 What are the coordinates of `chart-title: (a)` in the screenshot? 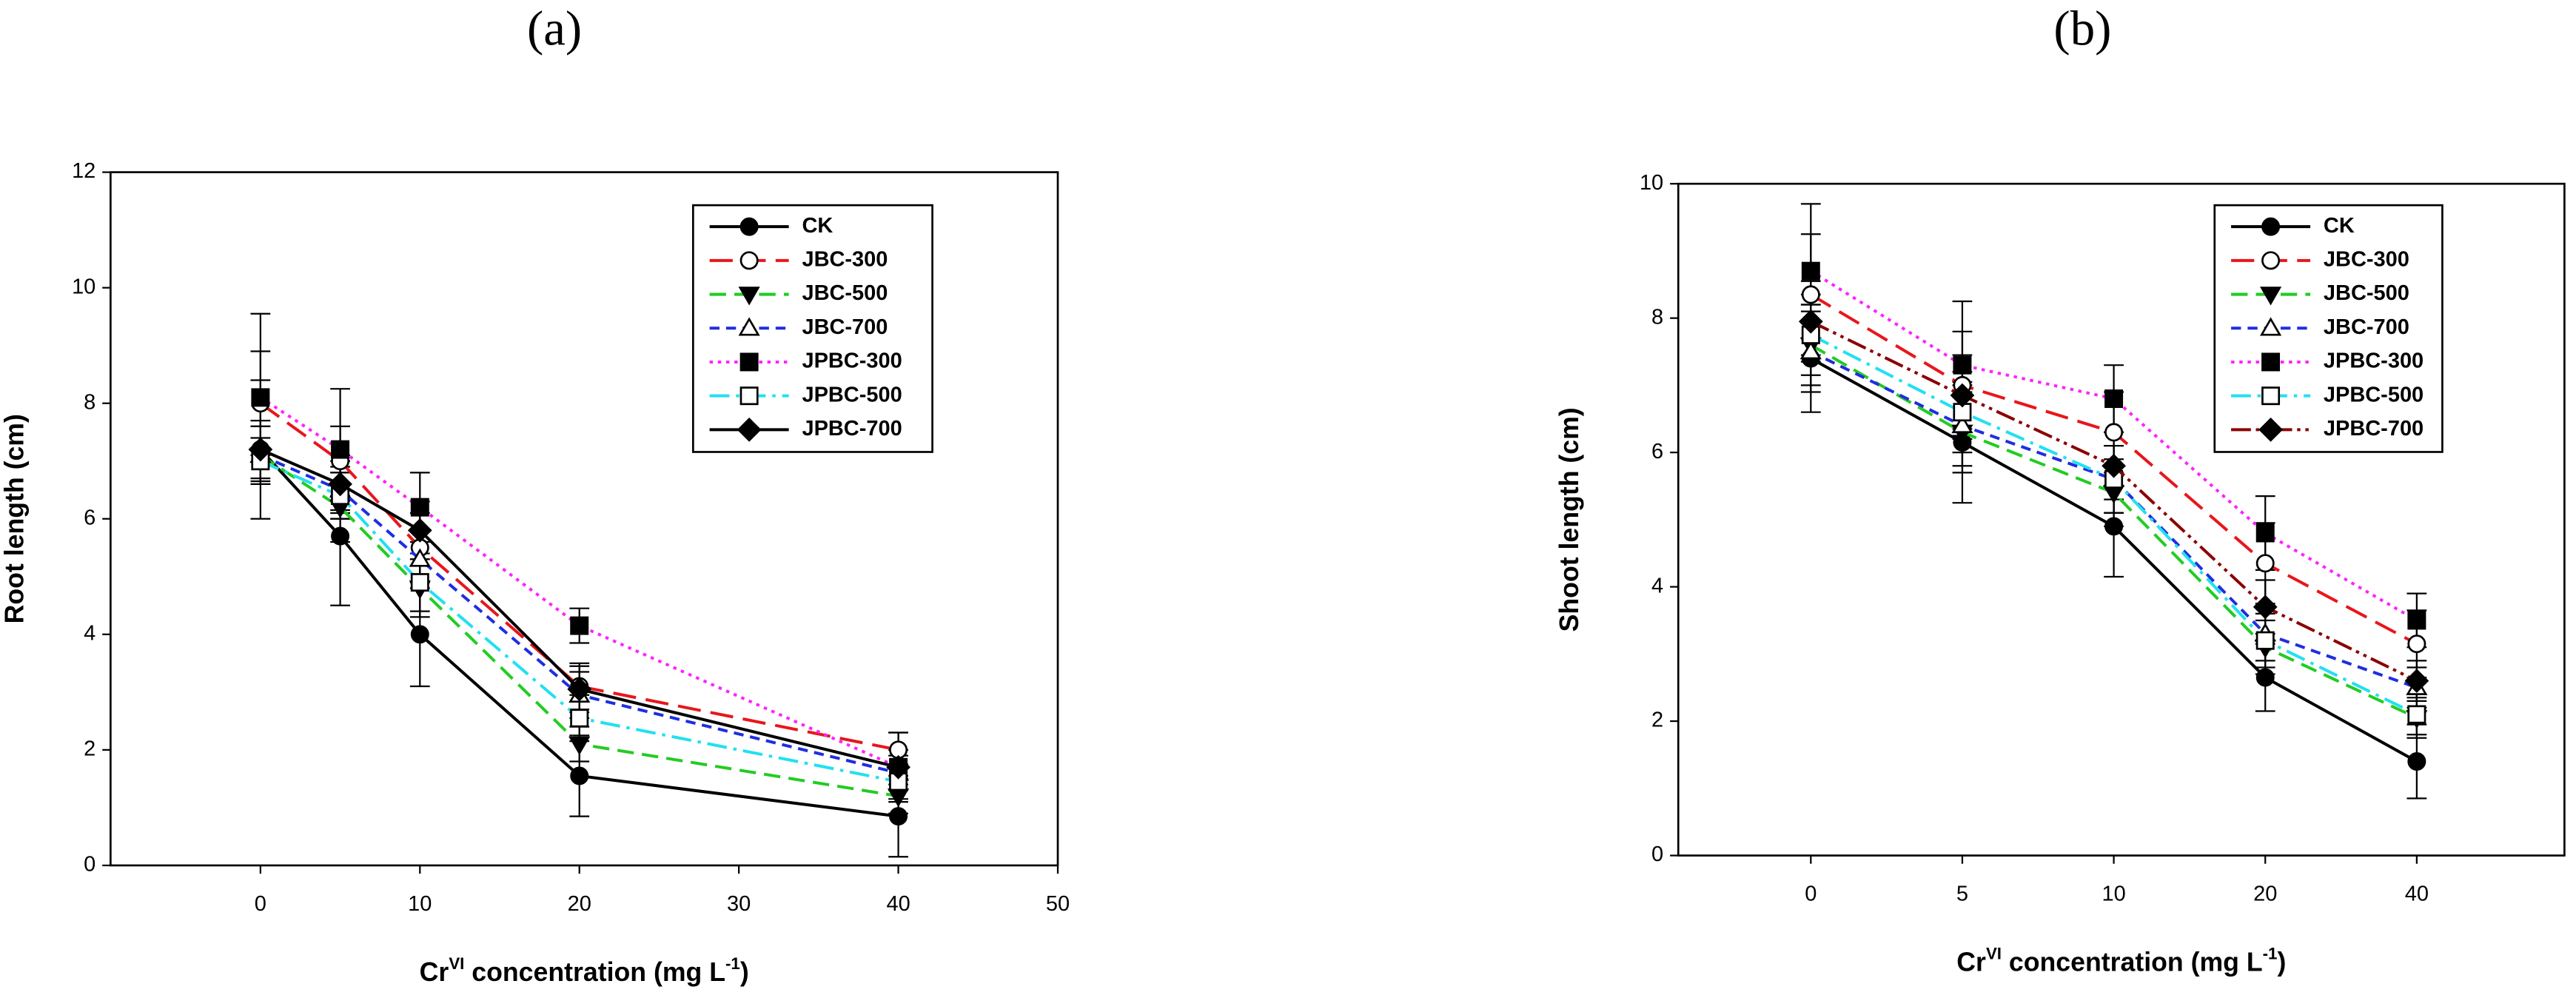 It's located at (554, 28).